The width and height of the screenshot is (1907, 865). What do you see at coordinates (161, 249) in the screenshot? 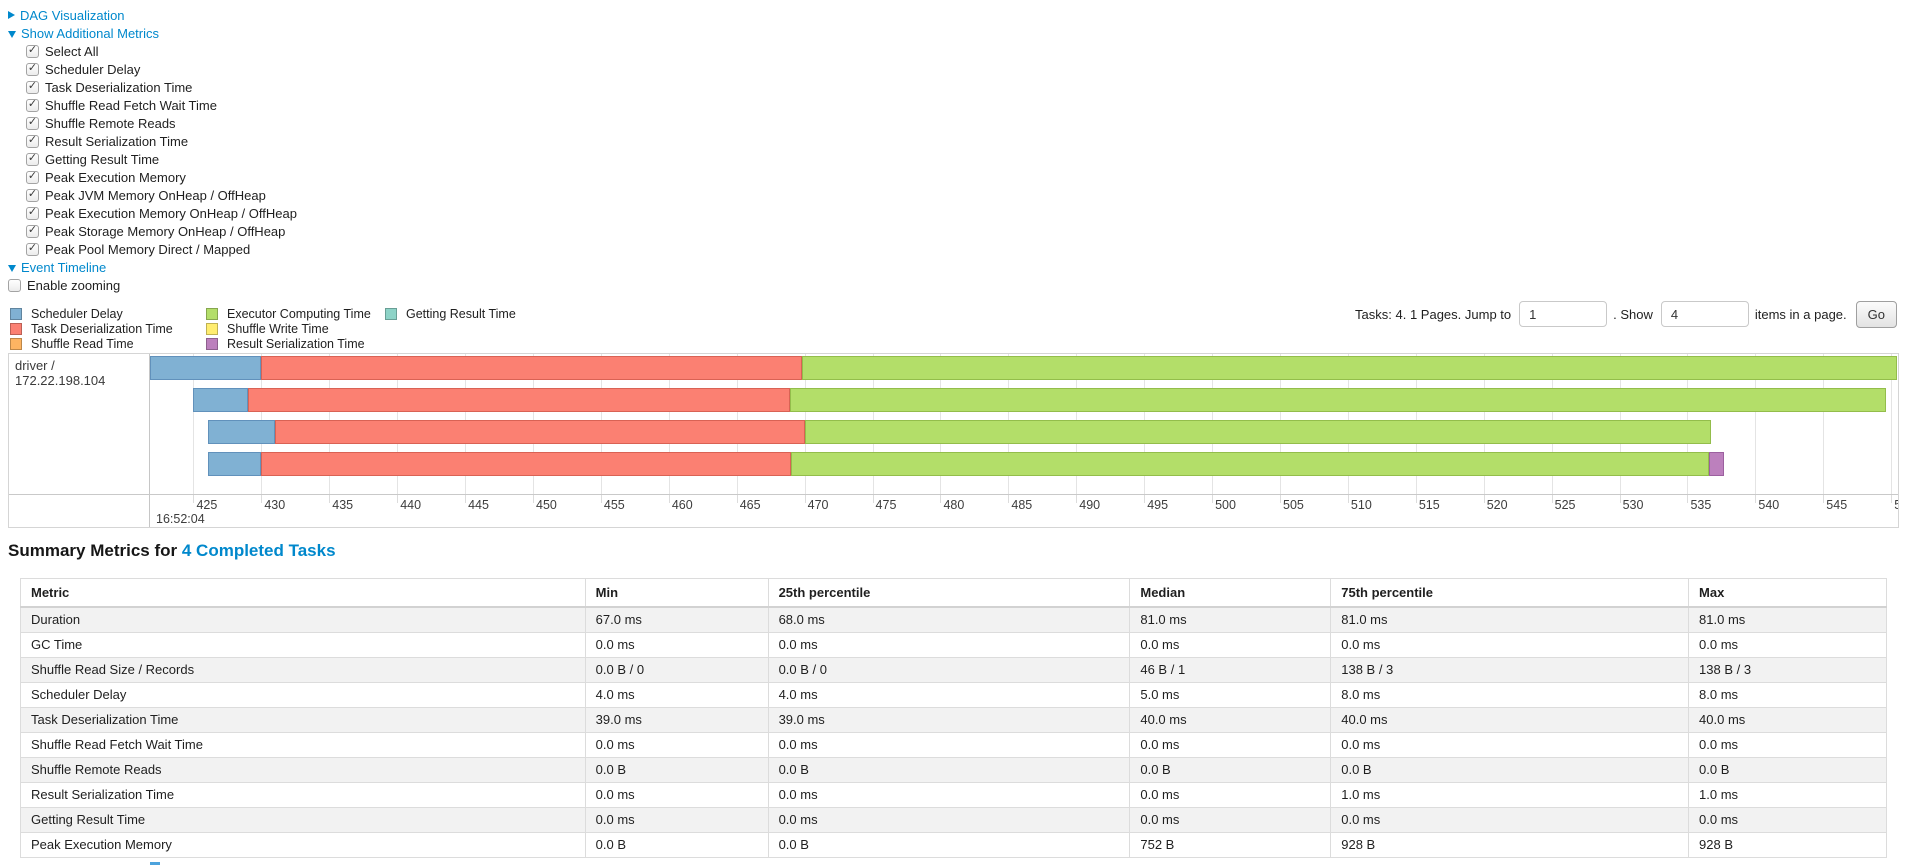
I see `metric-option: Peak Pool Memory Direct / Mapped` at bounding box center [161, 249].